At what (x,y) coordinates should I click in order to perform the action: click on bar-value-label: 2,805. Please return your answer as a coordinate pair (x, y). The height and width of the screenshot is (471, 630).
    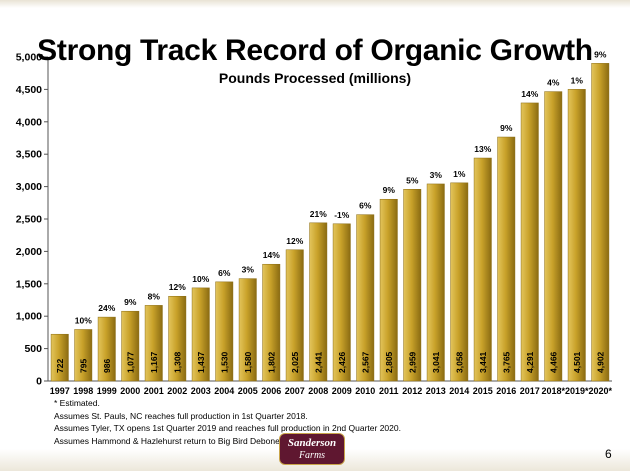
    Looking at the image, I should click on (389, 362).